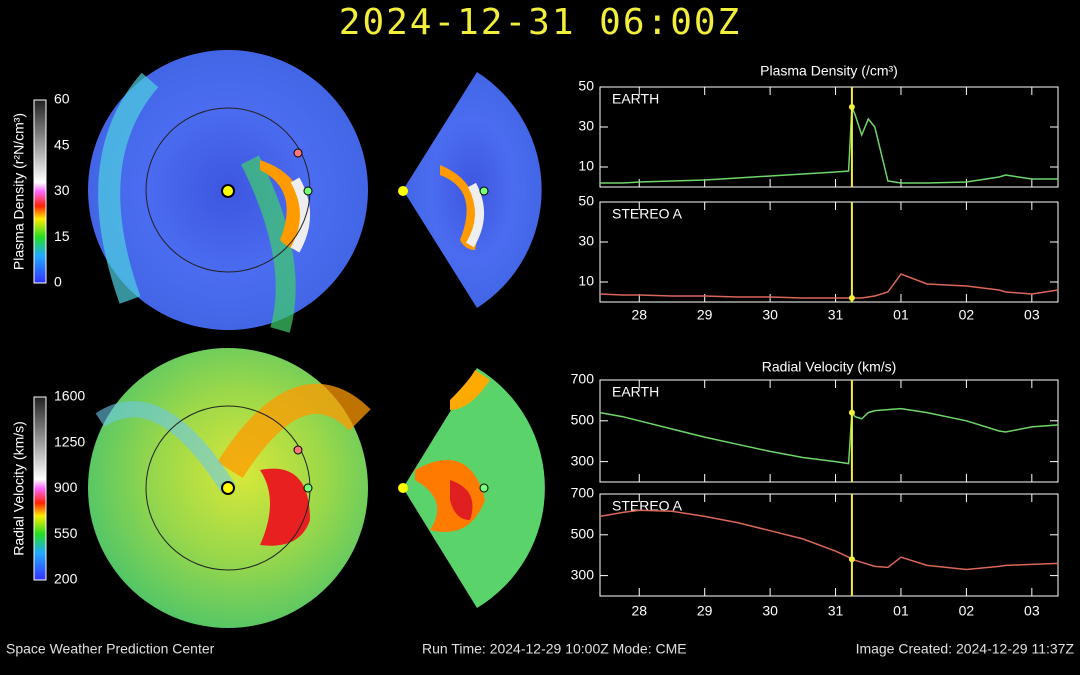 The width and height of the screenshot is (1080, 675). Describe the element at coordinates (110, 649) in the screenshot. I see `footer-left: Space Weather Prediction Center` at that location.